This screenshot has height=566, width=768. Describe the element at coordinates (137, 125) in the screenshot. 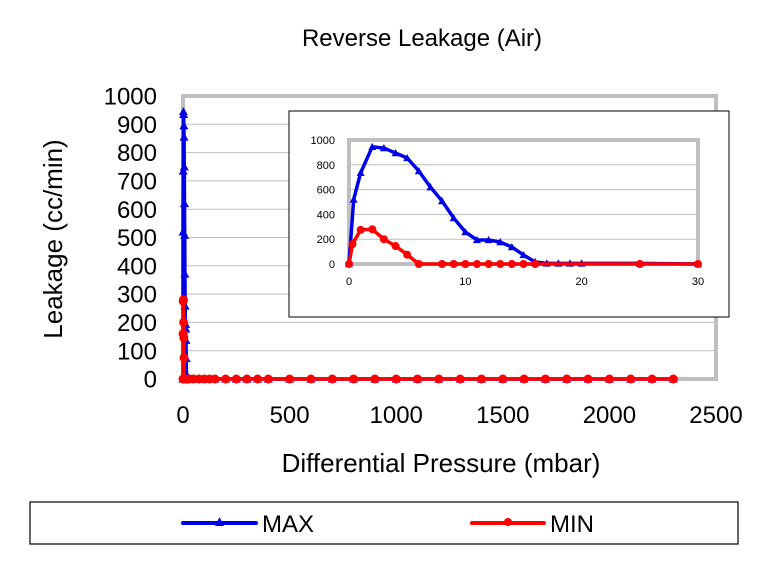

I see `main-y-tick-label: 900` at that location.